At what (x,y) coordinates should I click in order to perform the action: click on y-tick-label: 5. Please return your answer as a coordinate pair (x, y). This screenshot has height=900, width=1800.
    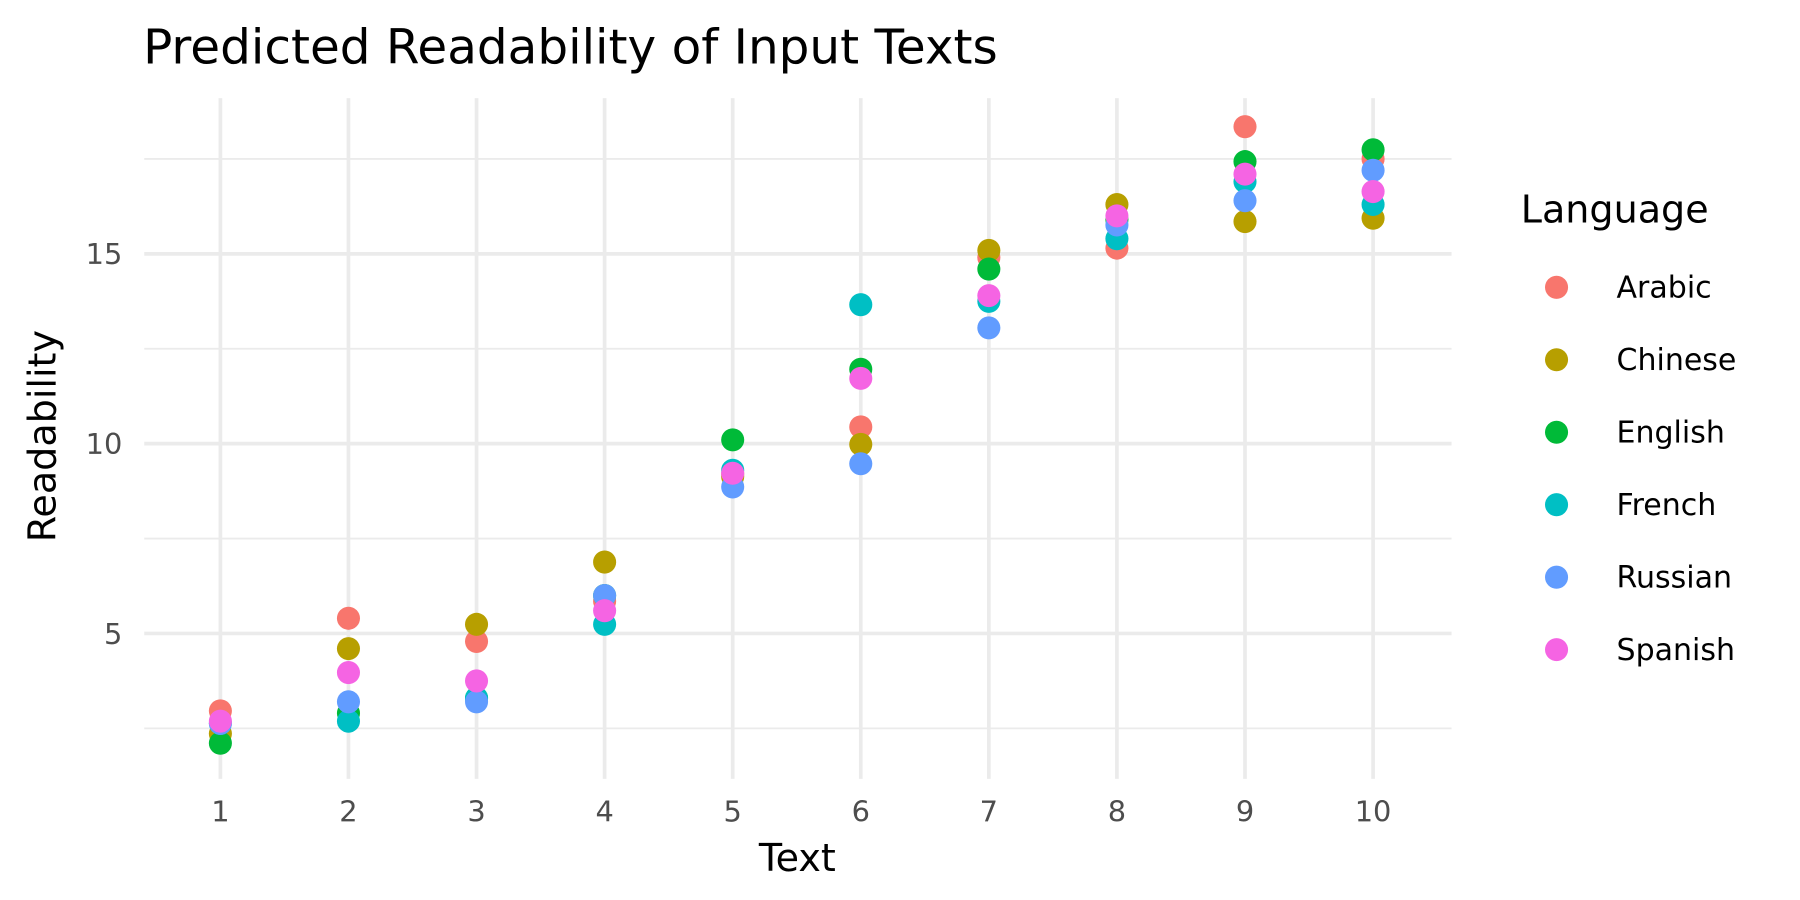
    Looking at the image, I should click on (113, 634).